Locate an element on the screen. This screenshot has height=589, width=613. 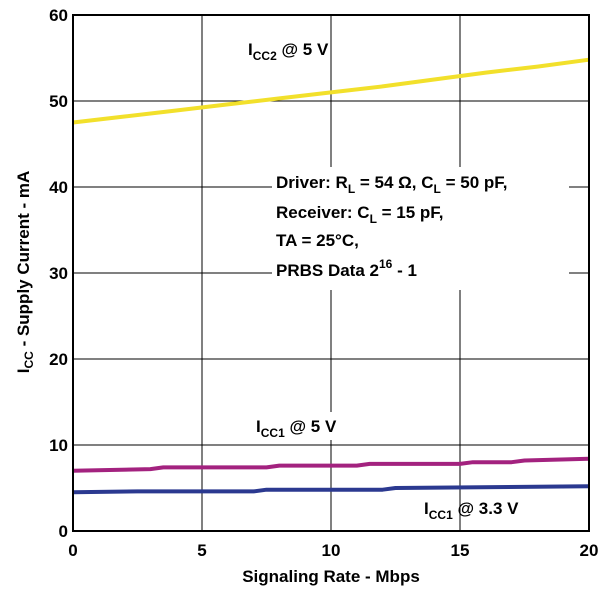
x-tick-labels: 0 5 10 15 20 is located at coordinates (333, 550).